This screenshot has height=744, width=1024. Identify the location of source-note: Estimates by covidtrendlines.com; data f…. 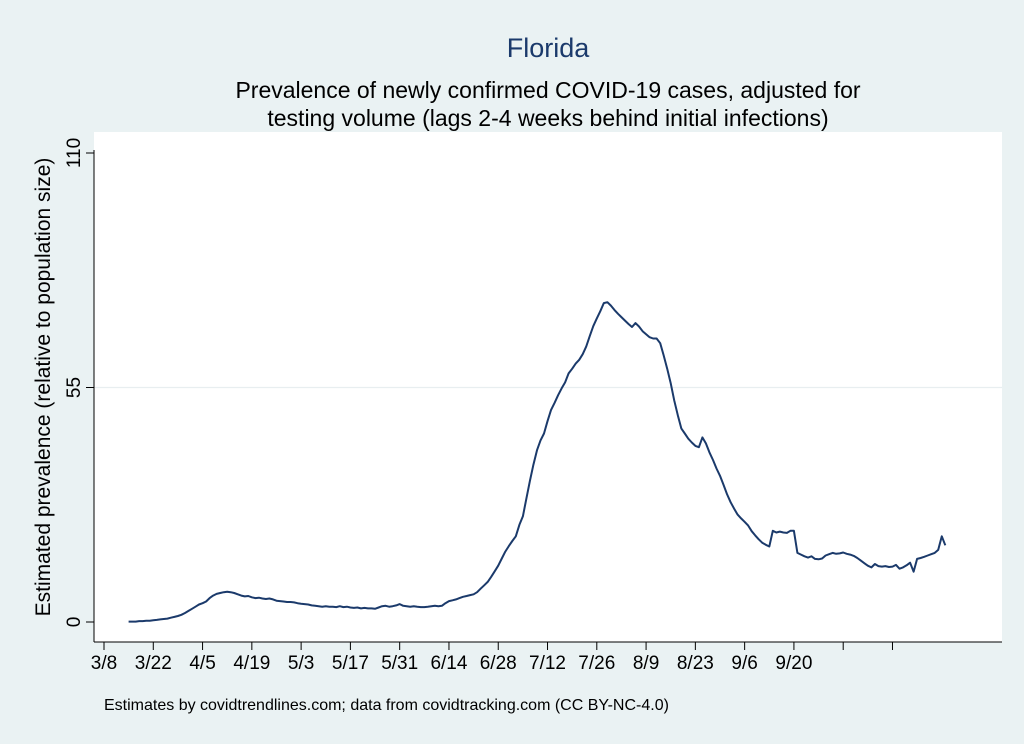
(386, 705).